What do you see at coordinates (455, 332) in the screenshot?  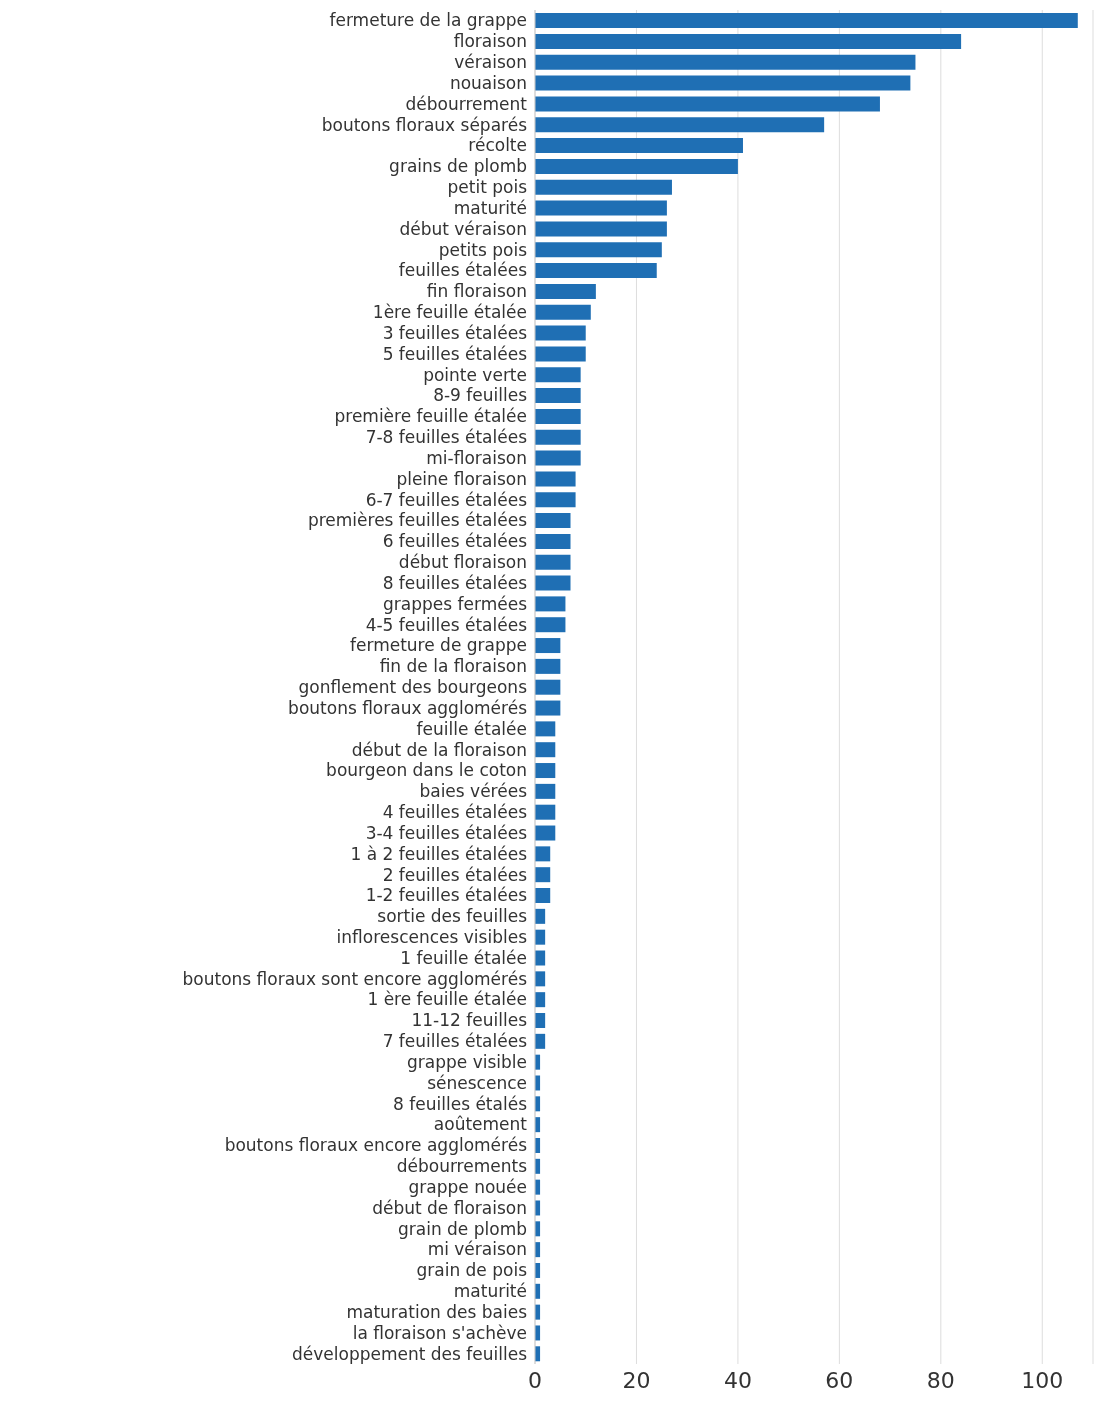 I see `y-tick-label: 3 feuilles étalées` at bounding box center [455, 332].